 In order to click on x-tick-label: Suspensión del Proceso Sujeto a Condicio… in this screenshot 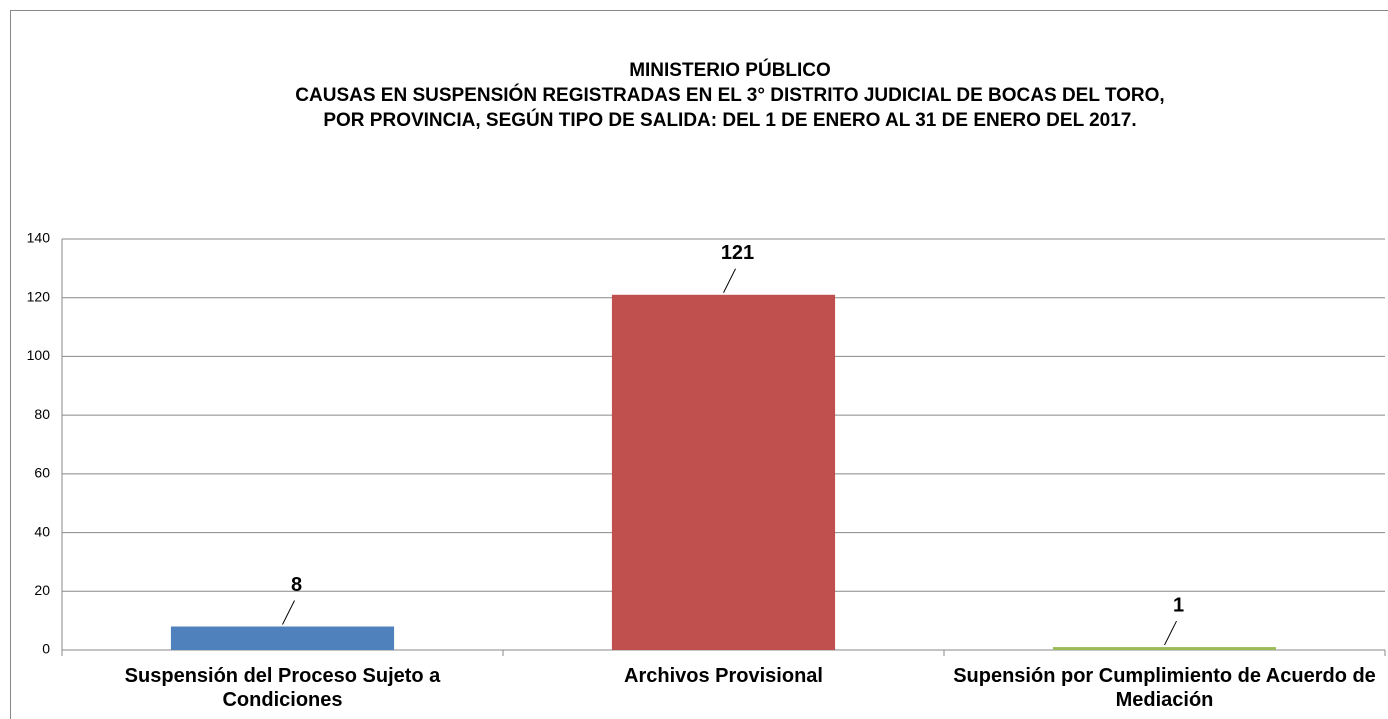, I will do `click(282, 688)`.